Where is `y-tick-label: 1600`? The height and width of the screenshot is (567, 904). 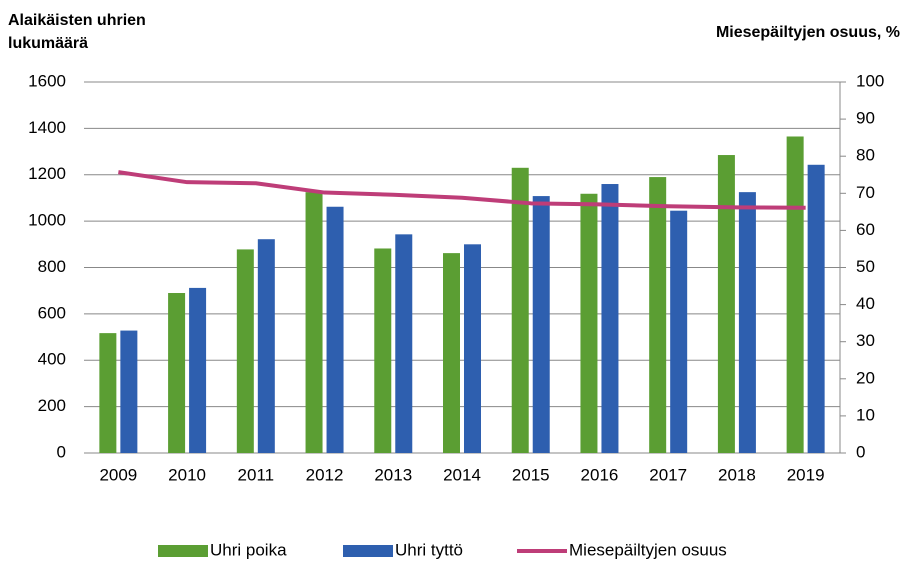
y-tick-label: 1600 is located at coordinates (47, 80).